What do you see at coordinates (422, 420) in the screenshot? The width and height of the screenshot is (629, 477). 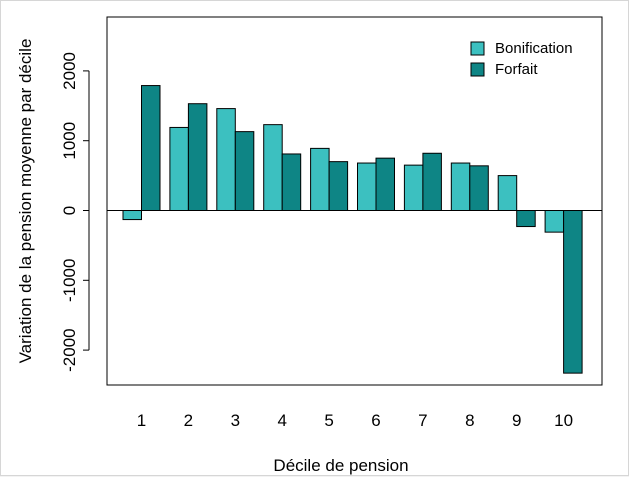 I see `x-tick-label: 7` at bounding box center [422, 420].